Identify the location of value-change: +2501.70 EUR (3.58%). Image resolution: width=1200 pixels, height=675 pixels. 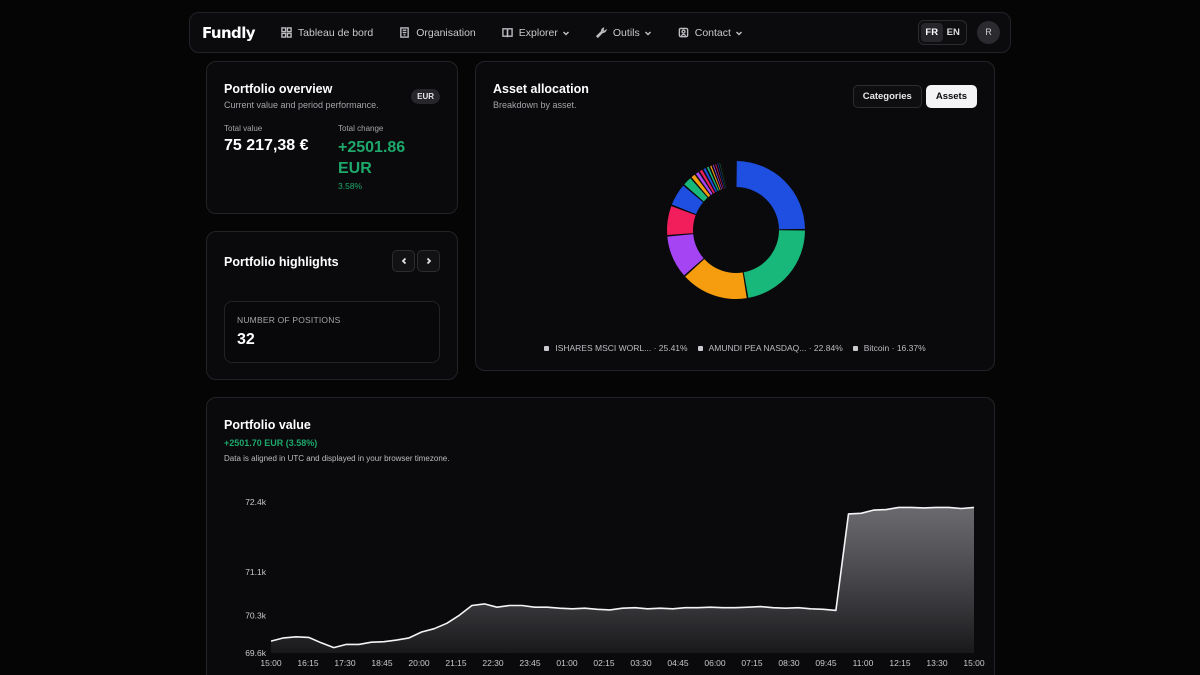
(271, 443).